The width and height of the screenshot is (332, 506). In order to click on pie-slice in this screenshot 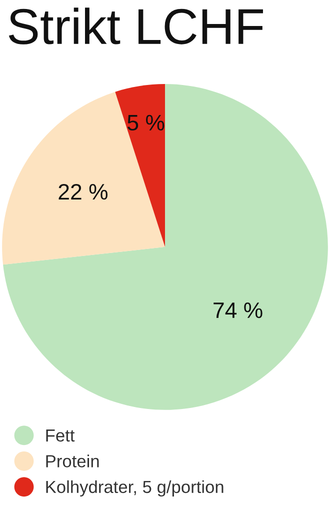, I will do `click(140, 165)`.